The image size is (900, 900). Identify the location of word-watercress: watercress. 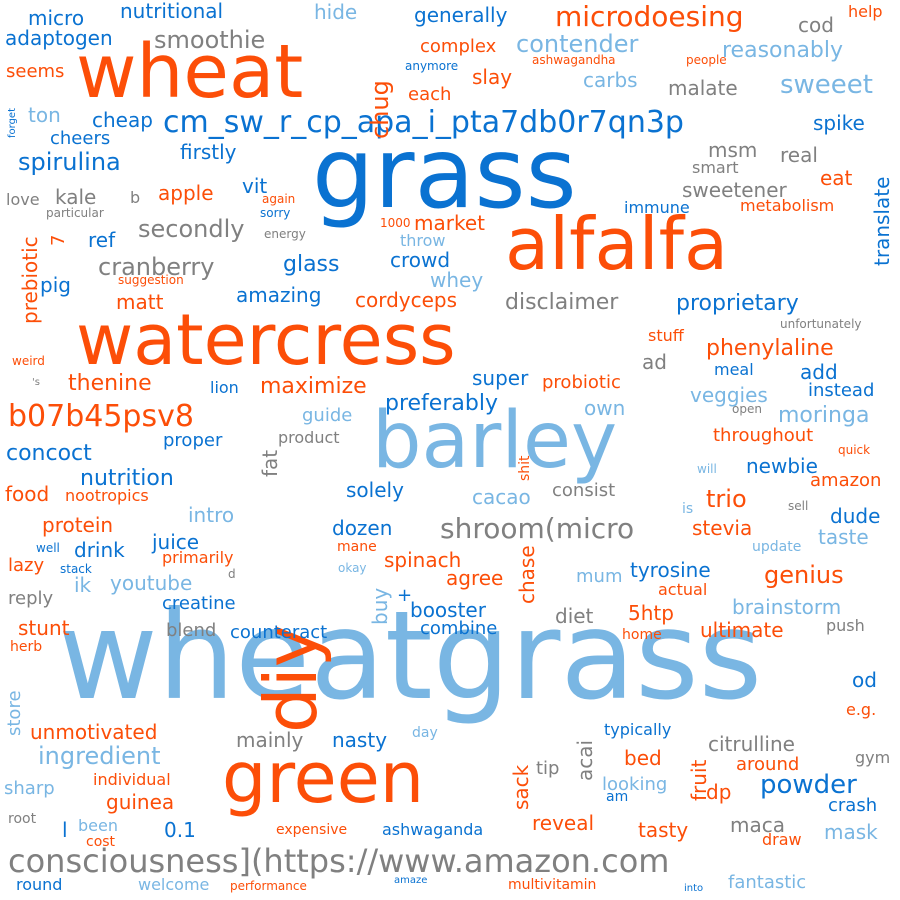
(266, 340).